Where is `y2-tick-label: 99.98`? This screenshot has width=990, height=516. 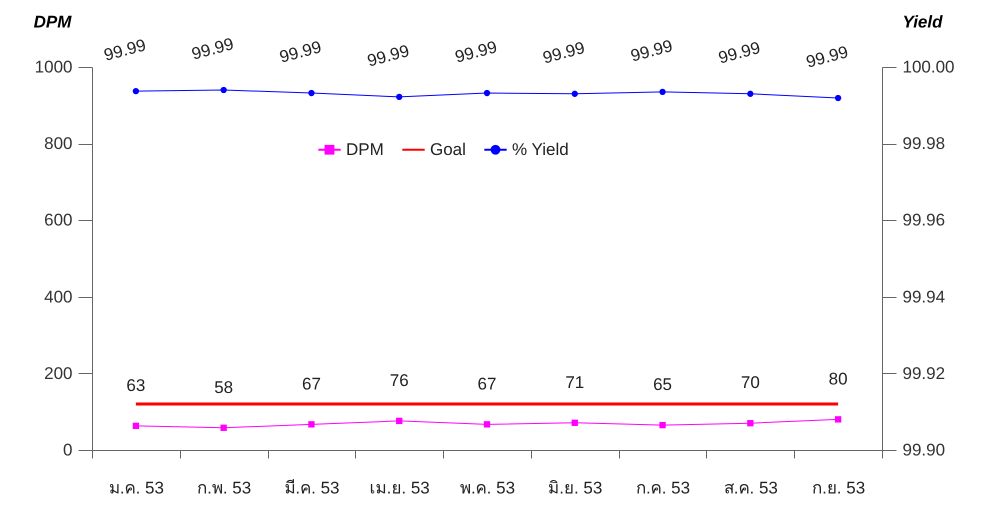
y2-tick-label: 99.98 is located at coordinates (924, 144).